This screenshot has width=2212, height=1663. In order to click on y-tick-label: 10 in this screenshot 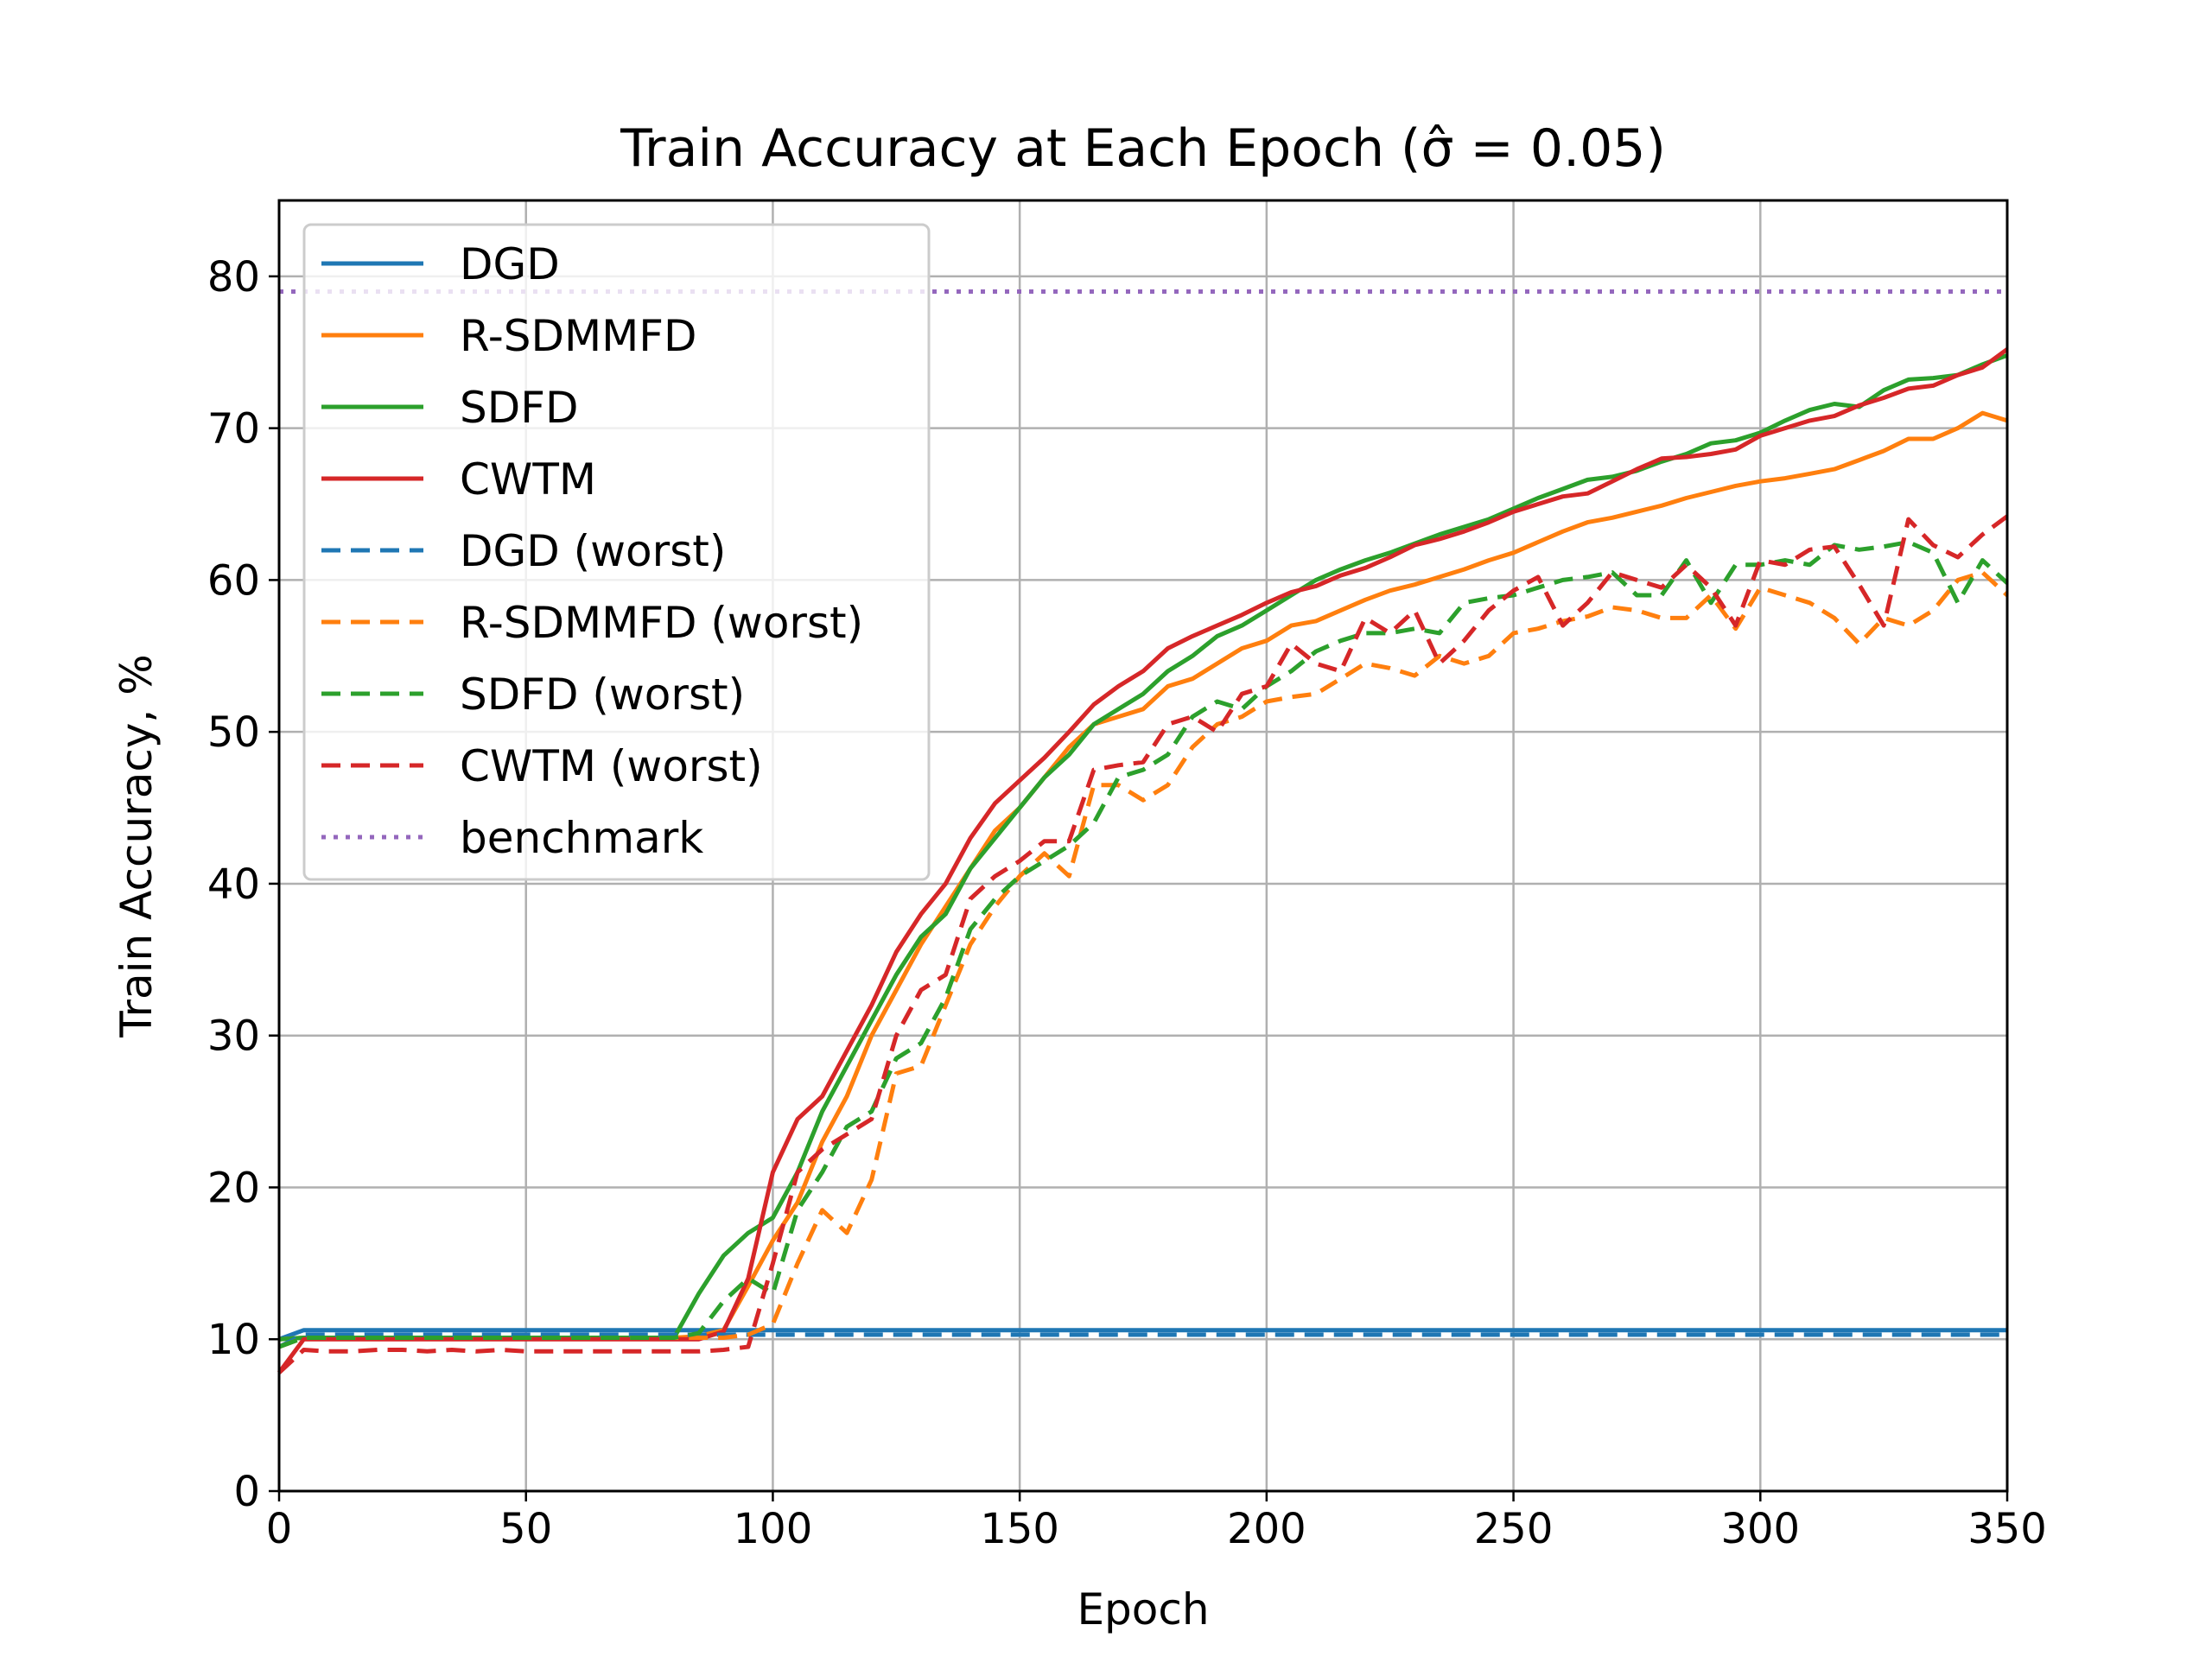, I will do `click(233, 1340)`.